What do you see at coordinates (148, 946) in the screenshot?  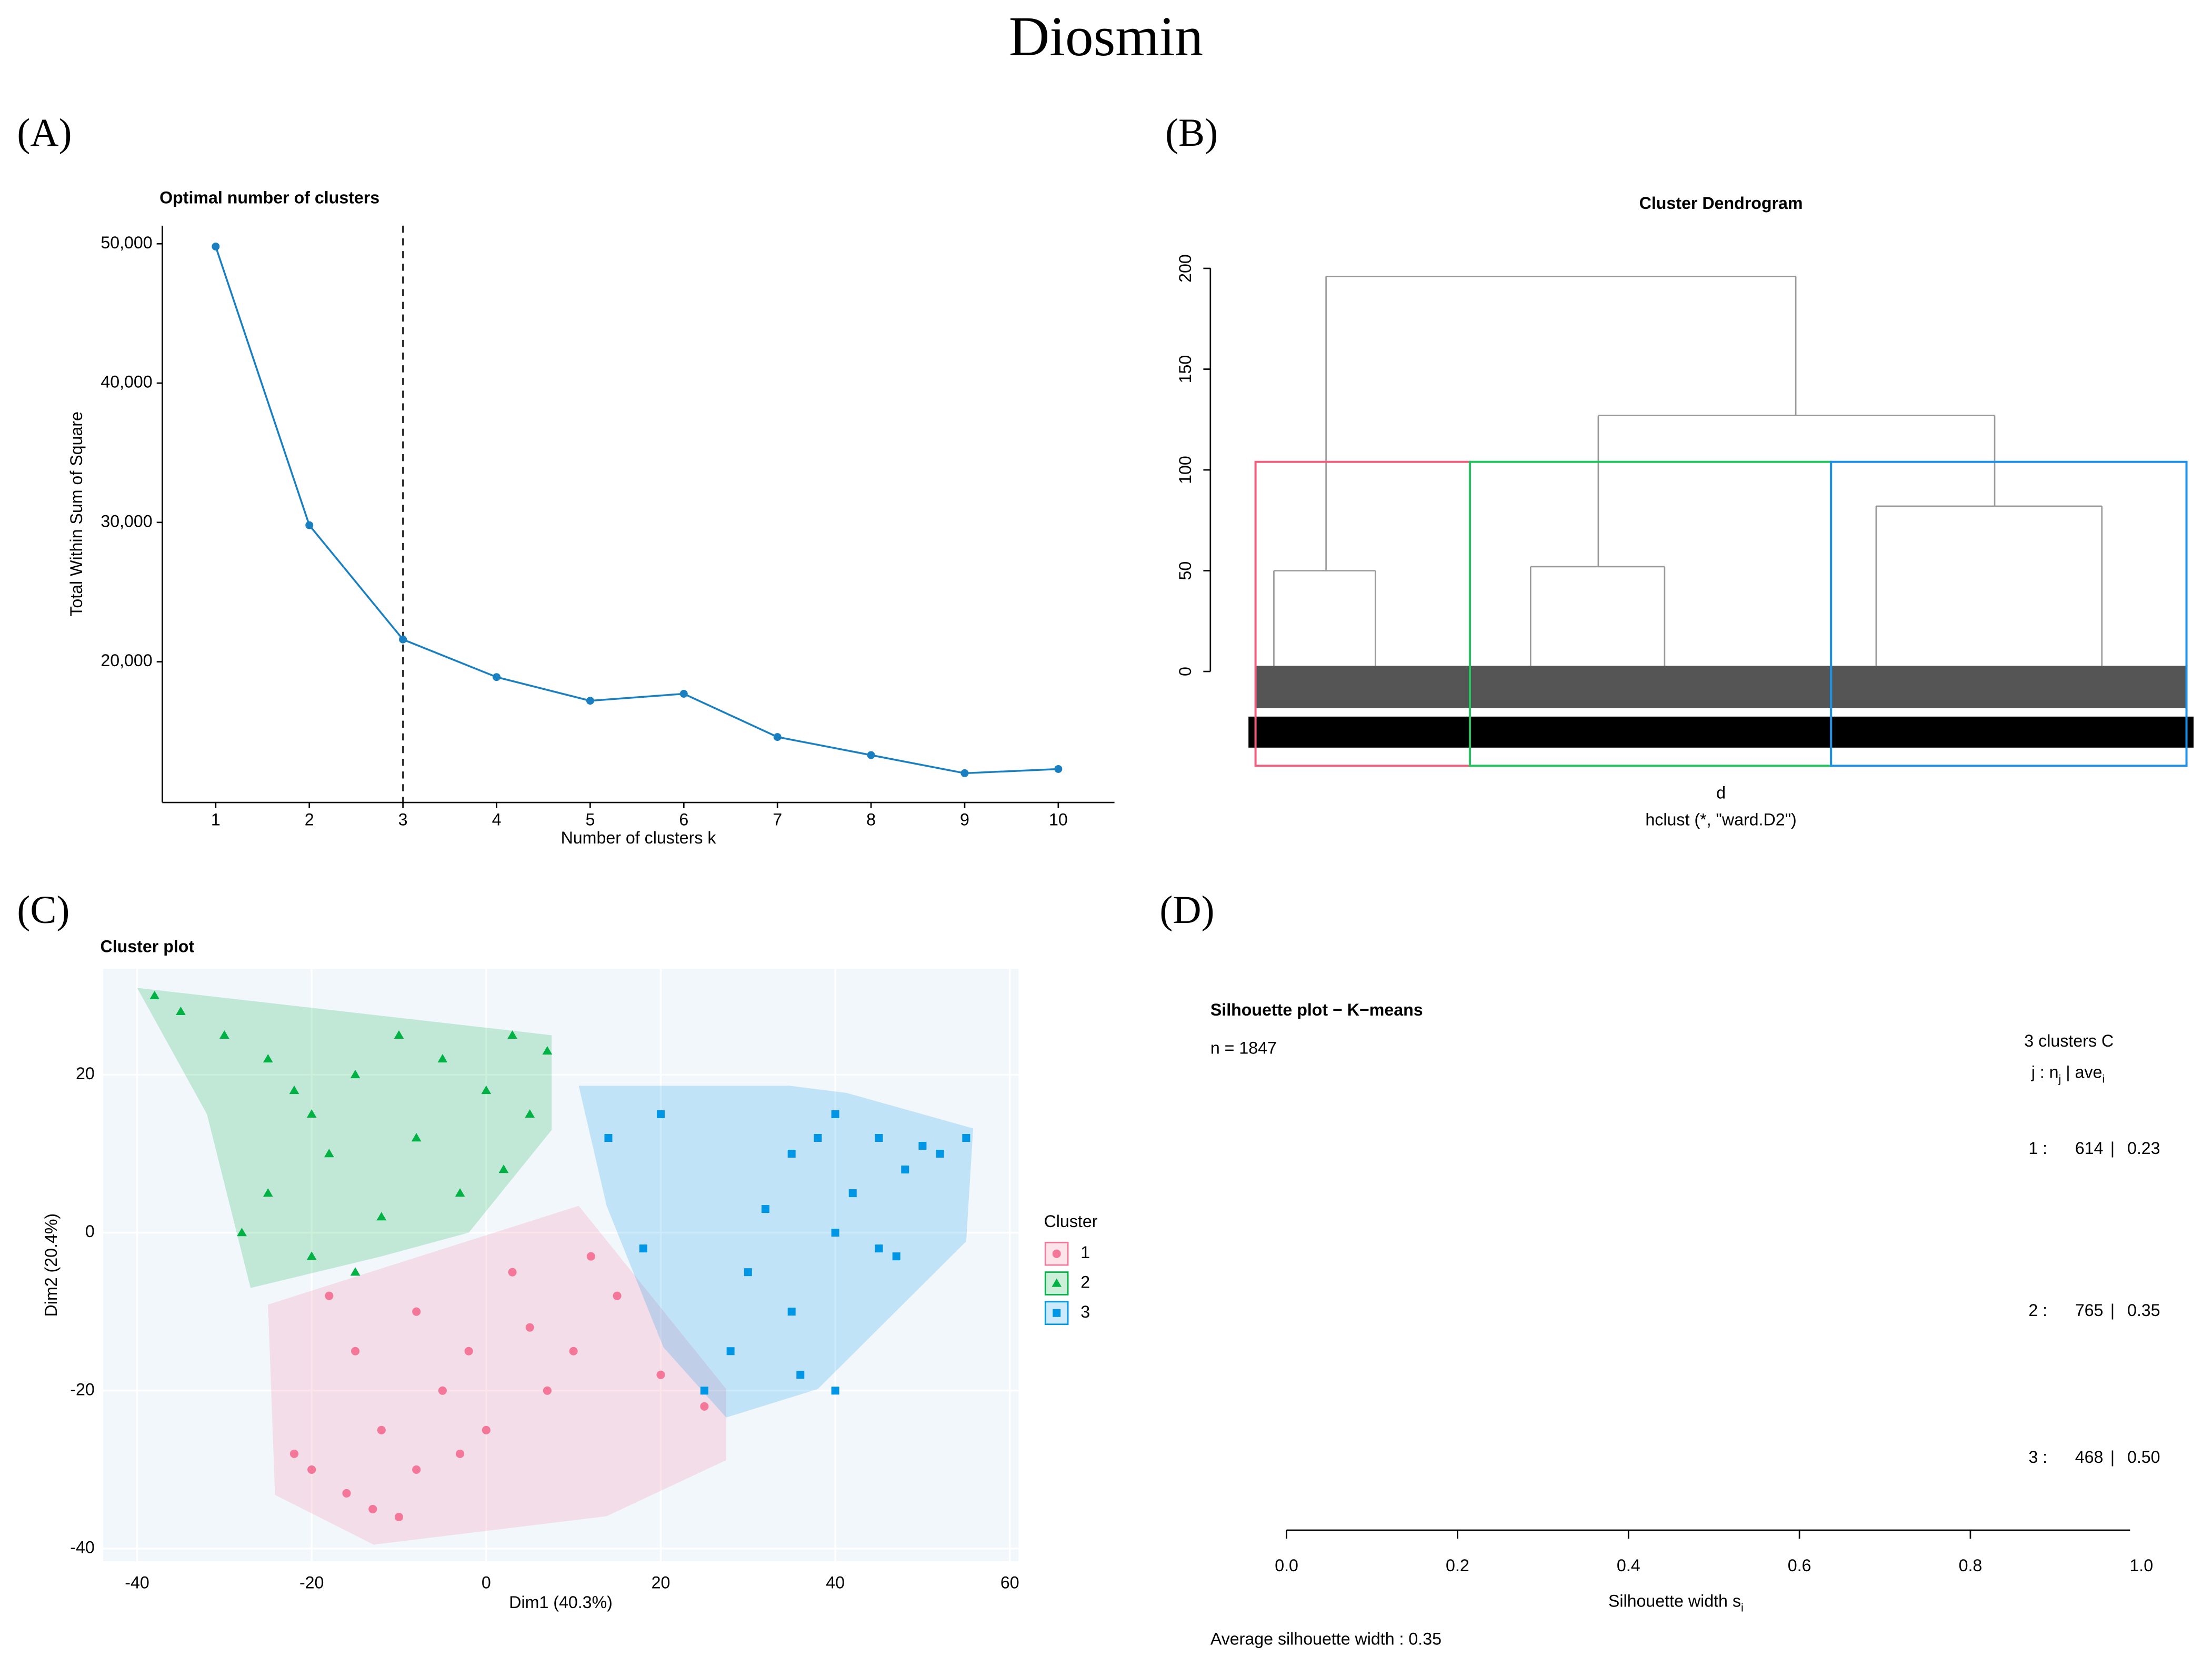 I see `chart-title: Cluster plot` at bounding box center [148, 946].